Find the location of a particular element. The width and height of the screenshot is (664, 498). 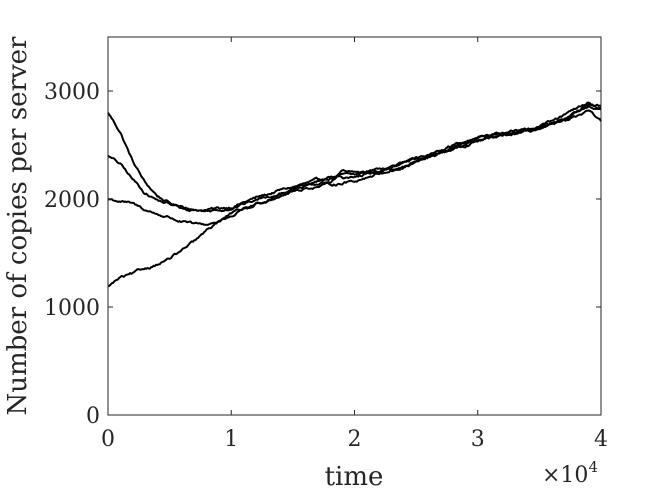

x-tick-label: 4 is located at coordinates (601, 439).